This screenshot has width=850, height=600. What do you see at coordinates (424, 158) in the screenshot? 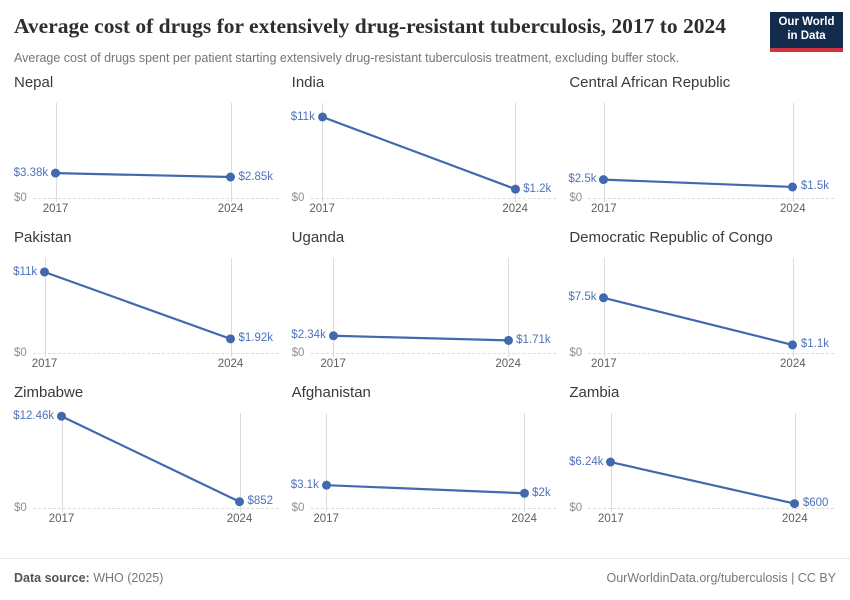
I see `plot-area: $0 $11k $1.2k 2017 2024` at bounding box center [424, 158].